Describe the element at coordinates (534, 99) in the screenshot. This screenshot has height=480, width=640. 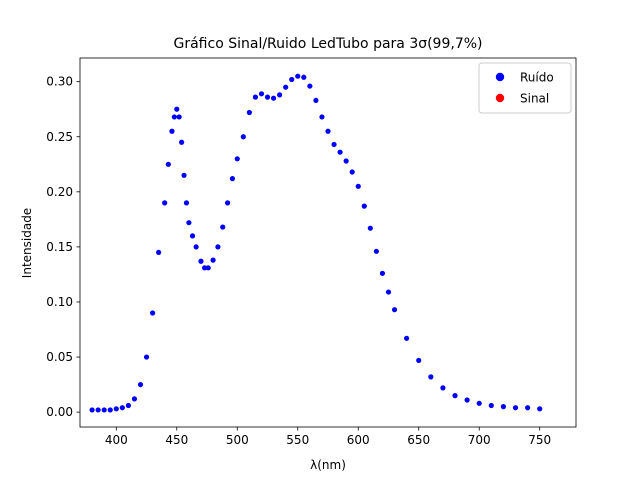
I see `legend-label: Sinal` at that location.